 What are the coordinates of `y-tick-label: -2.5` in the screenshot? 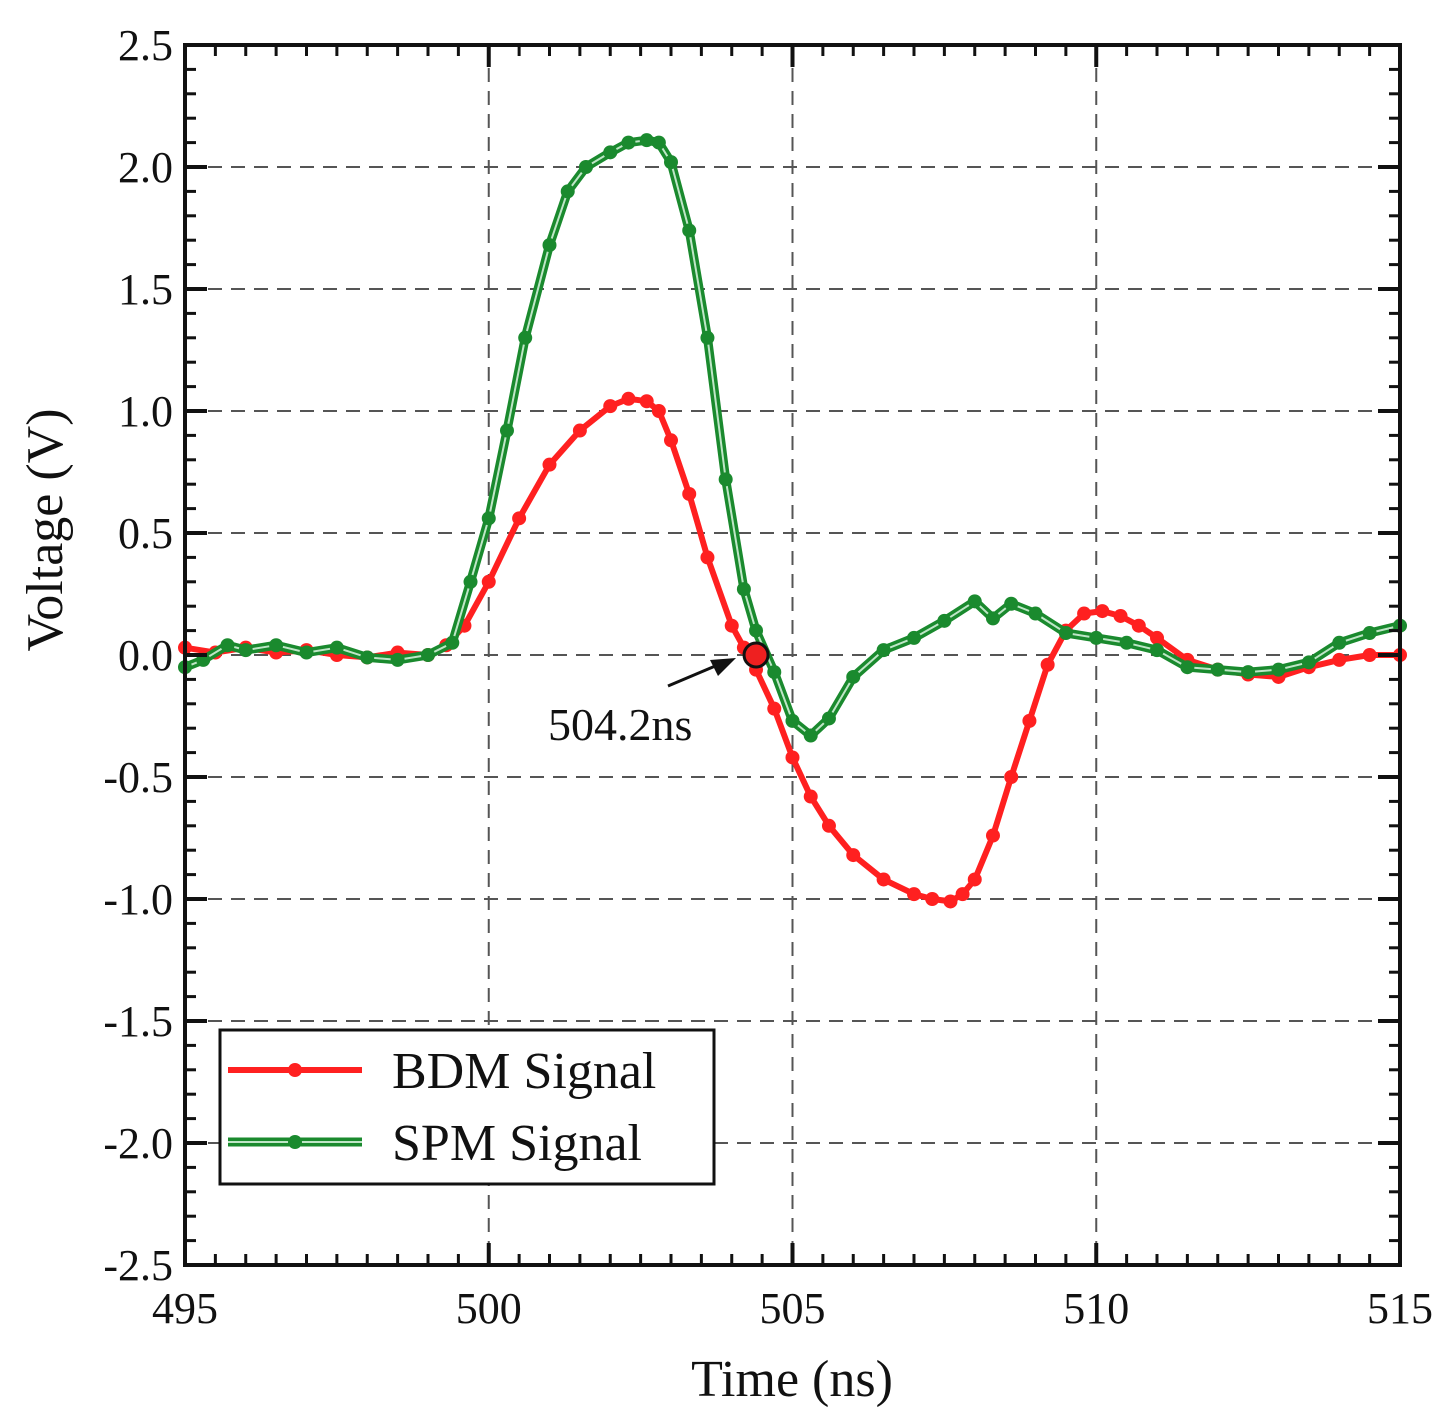 It's located at (138, 1265).